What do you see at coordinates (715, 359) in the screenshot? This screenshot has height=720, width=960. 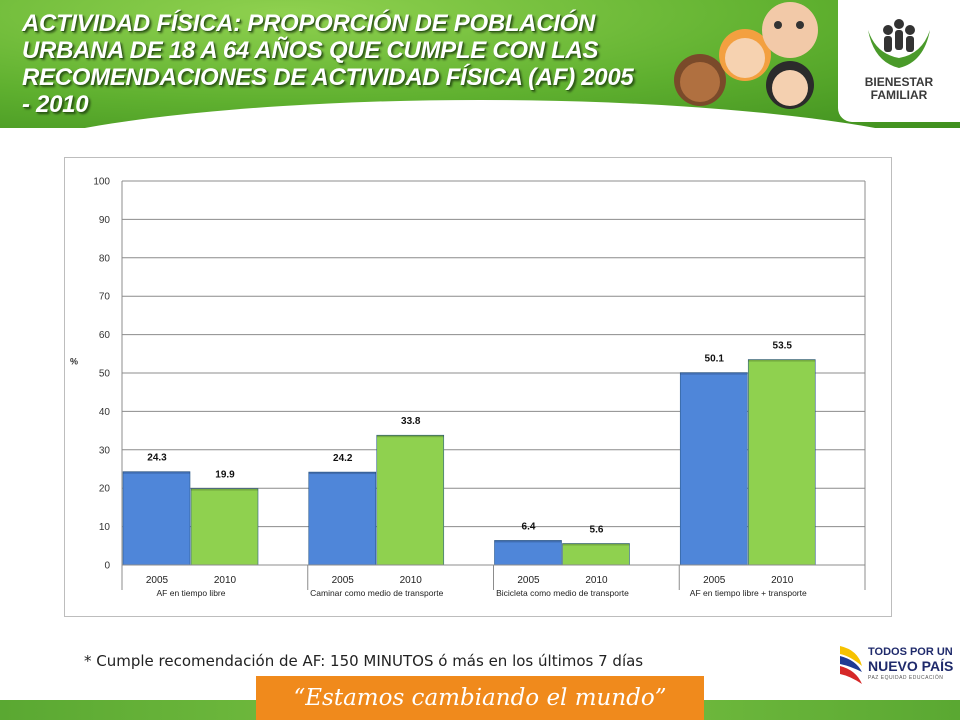 I see `data-label: 50.1` at bounding box center [715, 359].